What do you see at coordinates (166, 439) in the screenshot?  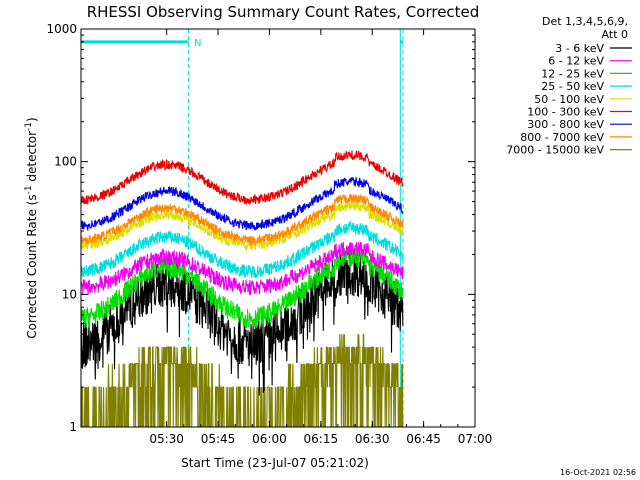 I see `x-tick-label: 05:30` at bounding box center [166, 439].